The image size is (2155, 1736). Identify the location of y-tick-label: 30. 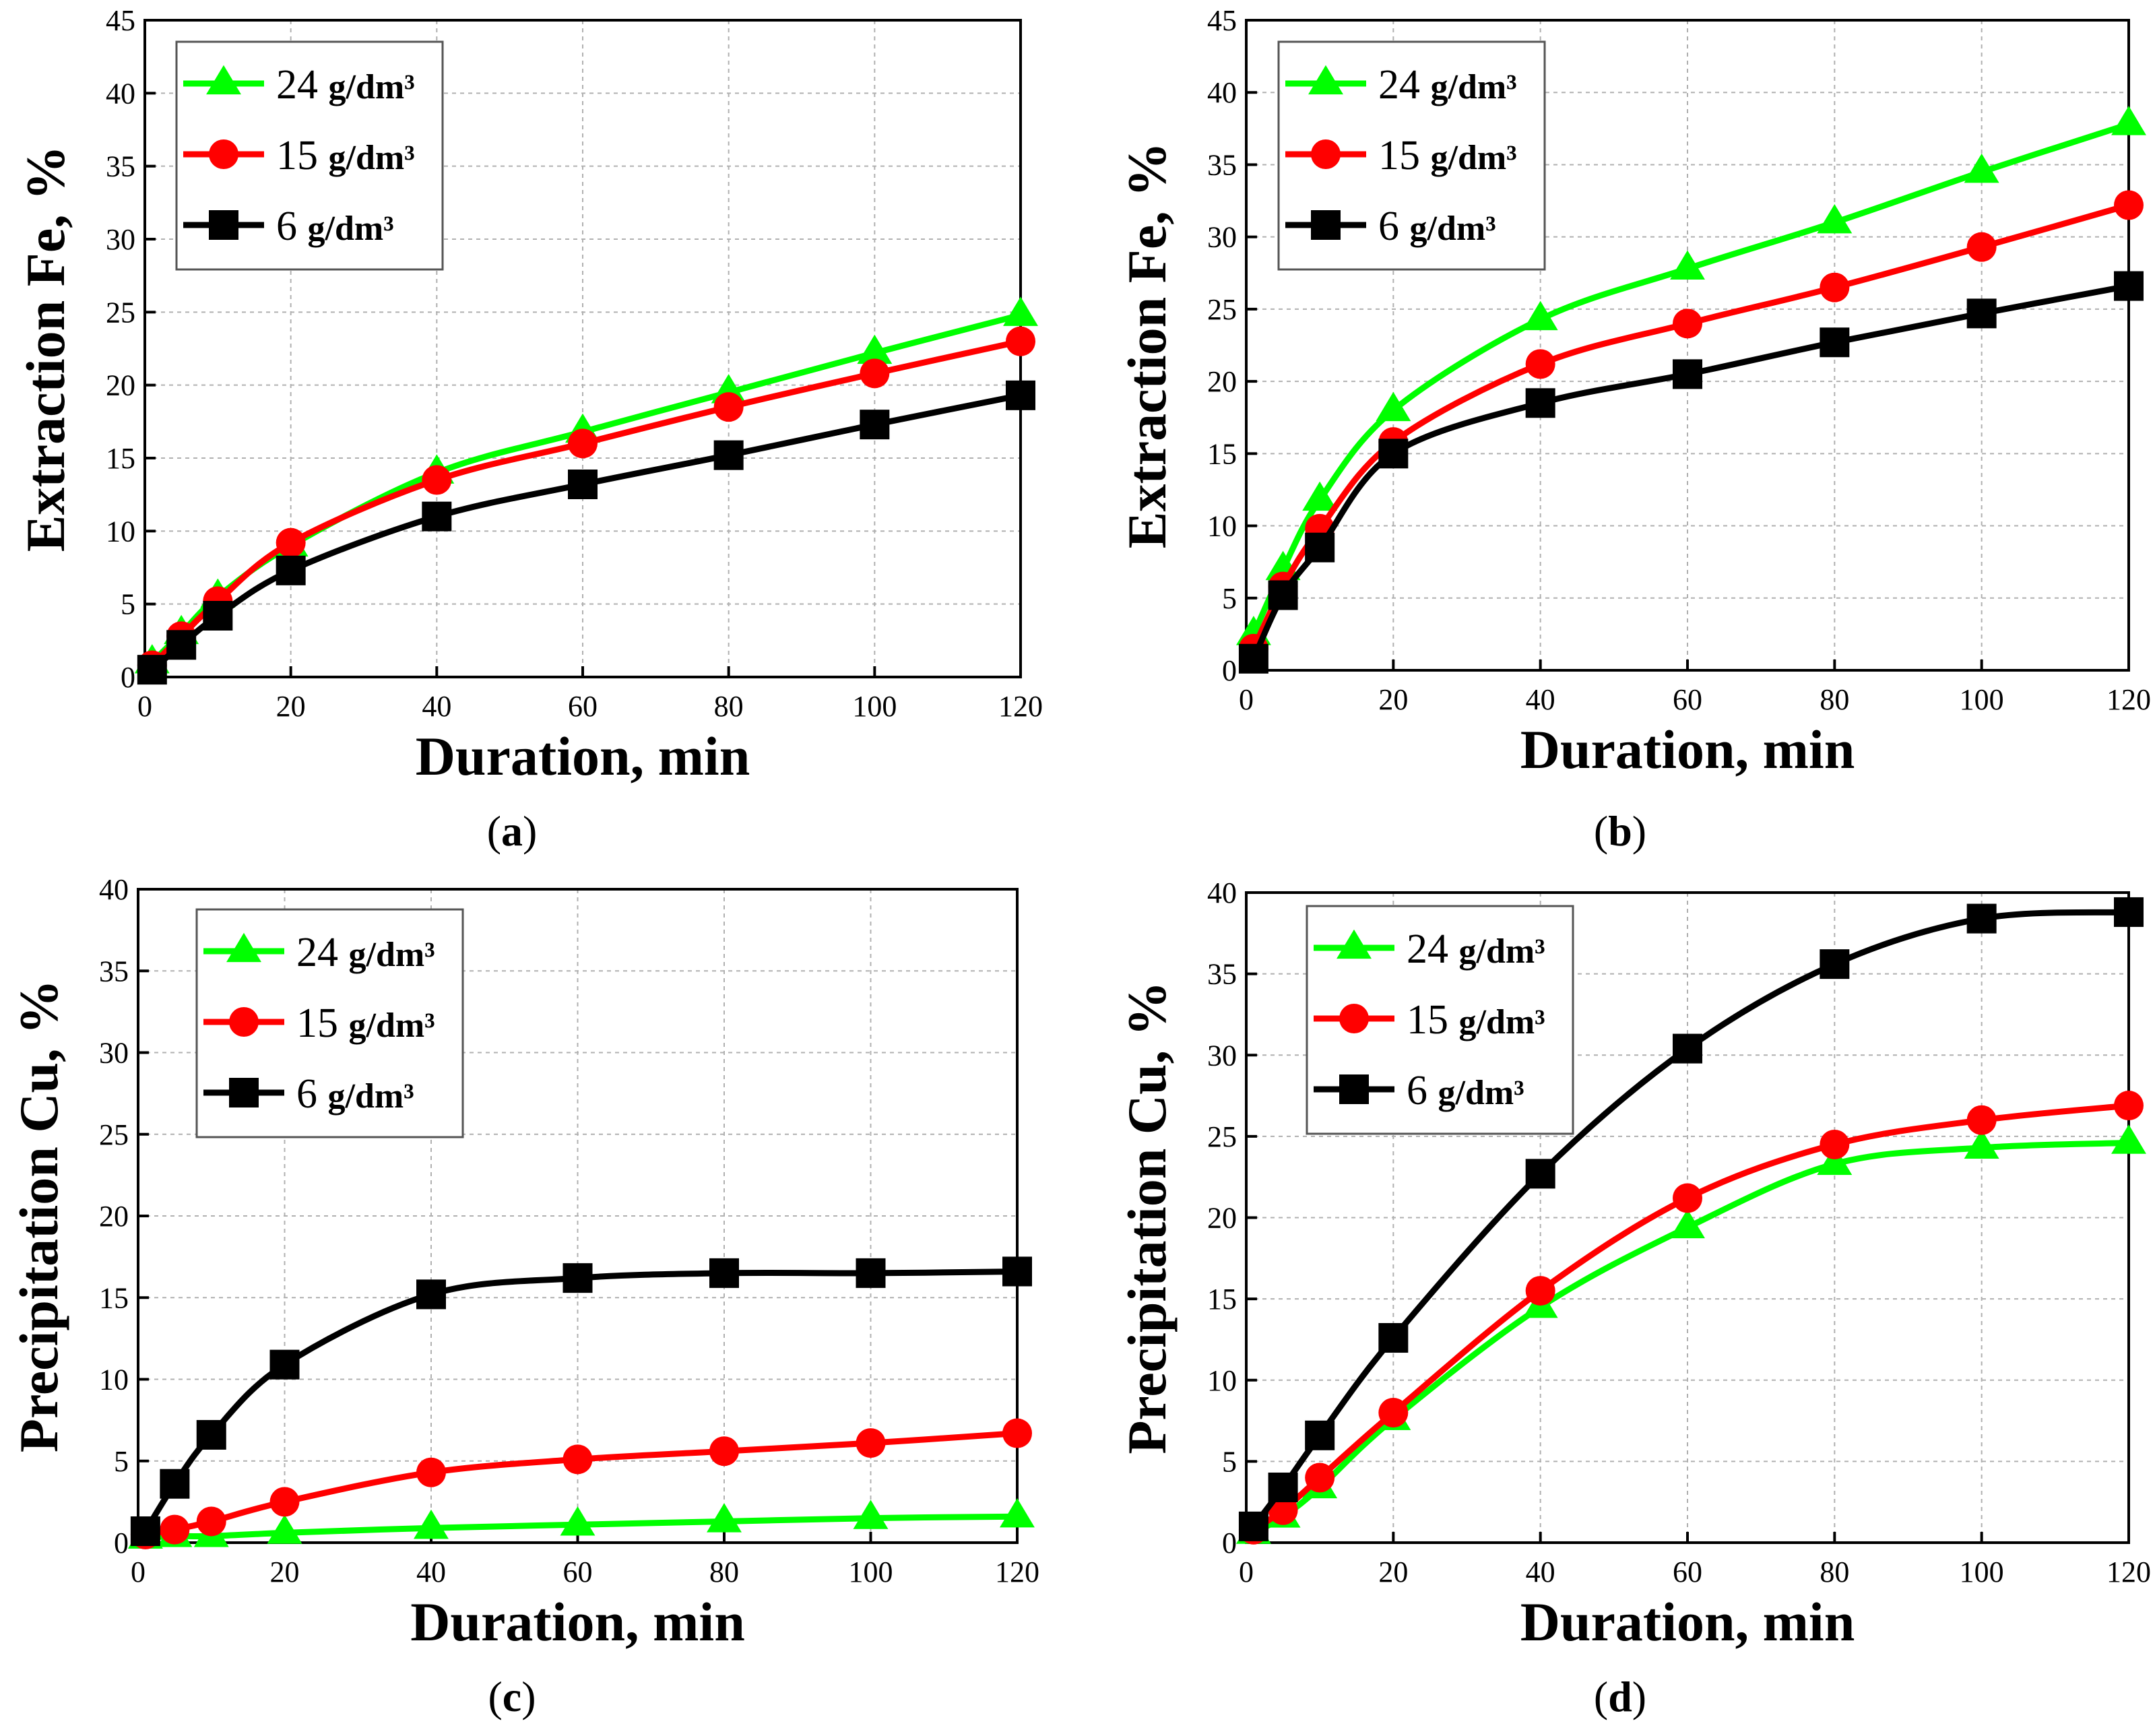
(114, 1053).